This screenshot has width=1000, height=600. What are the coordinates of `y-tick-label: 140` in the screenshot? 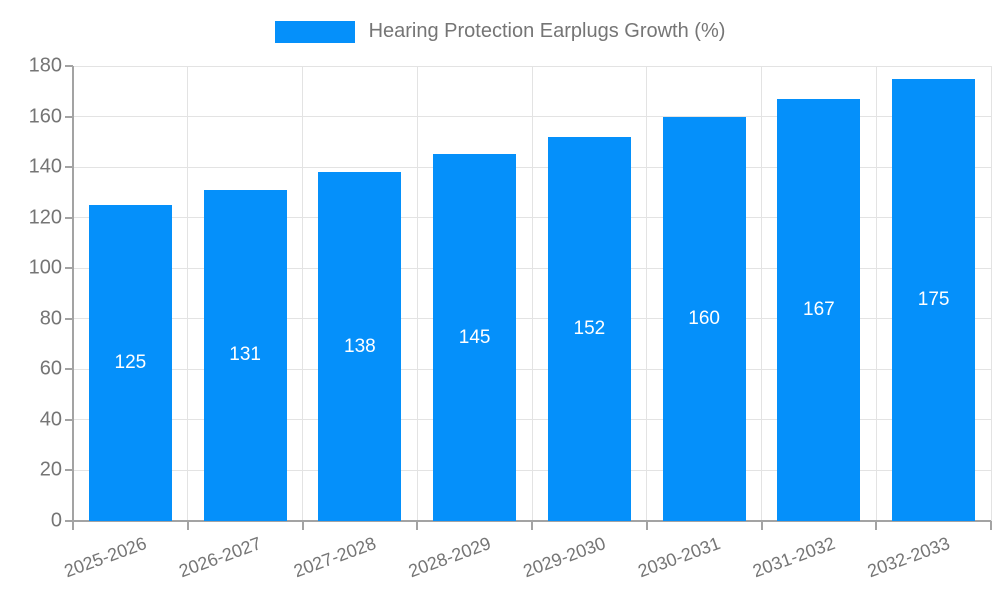 It's located at (45, 166).